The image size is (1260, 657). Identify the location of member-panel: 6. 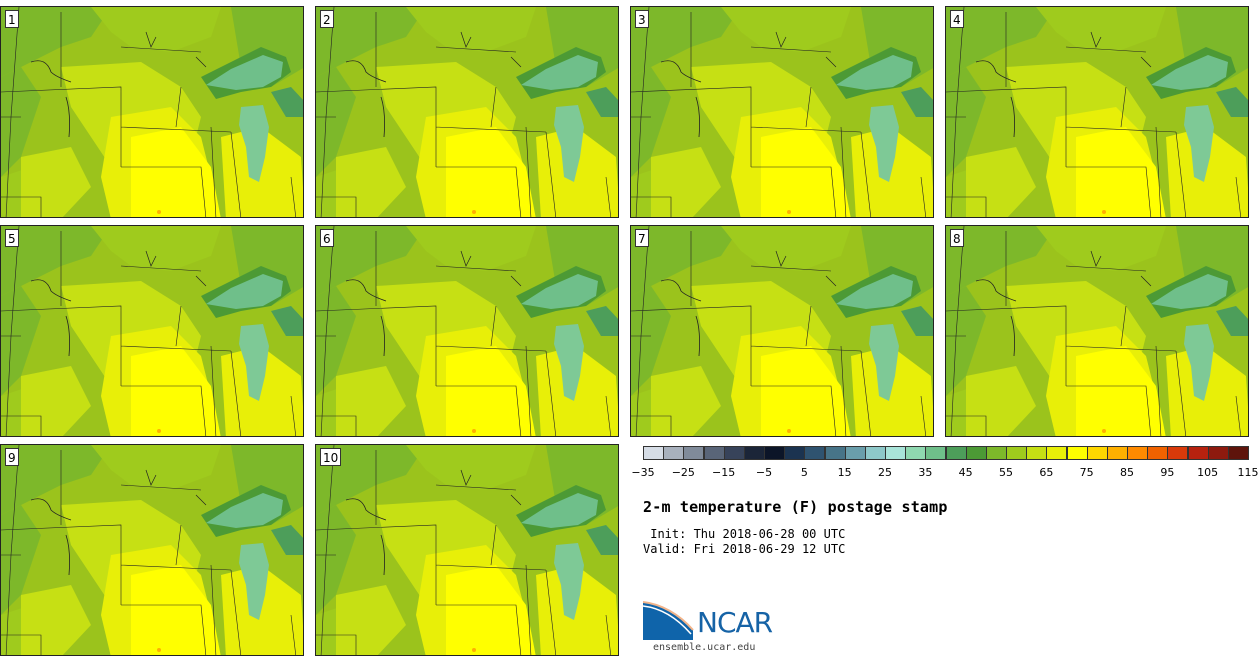
(467, 331).